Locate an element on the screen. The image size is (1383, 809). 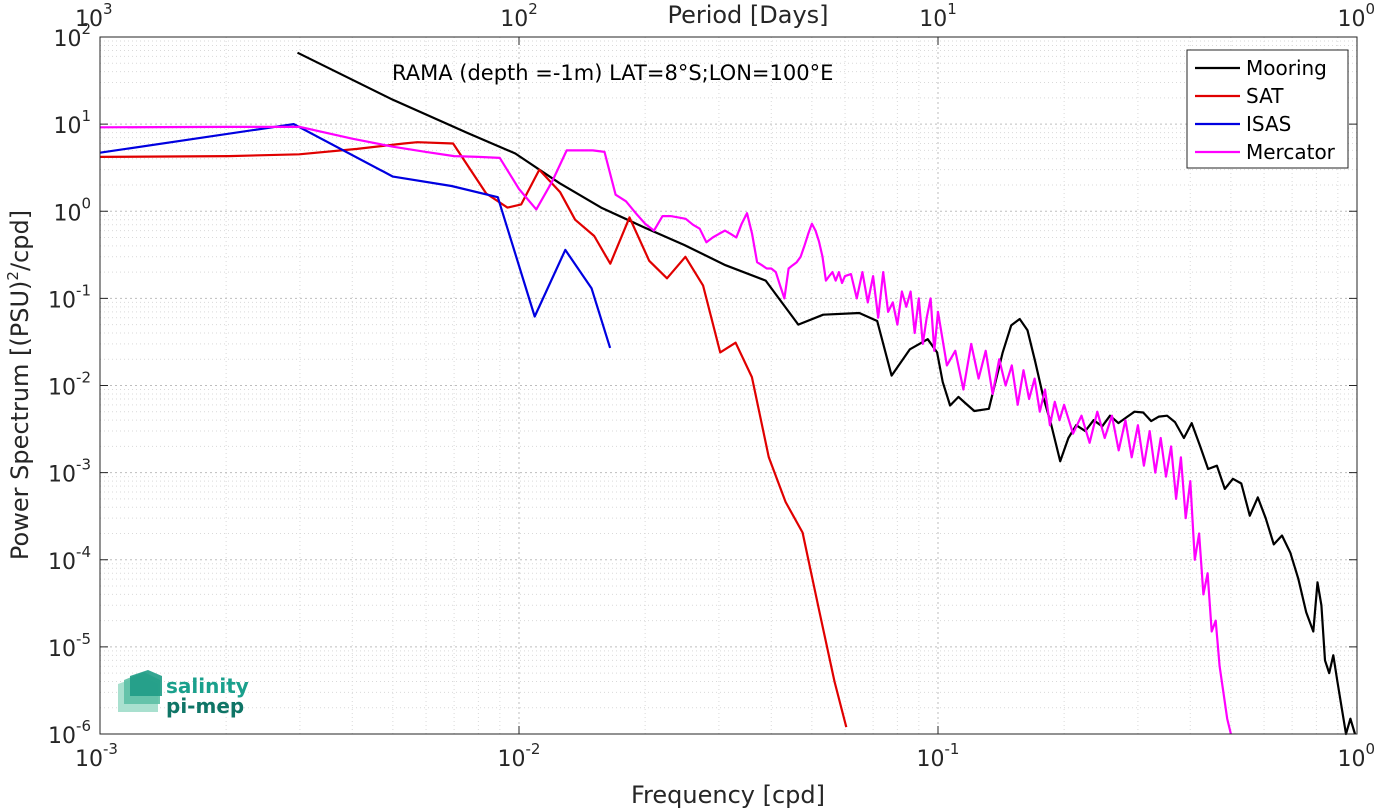
y-tick-label-exp: 0 is located at coordinates (86, 203).